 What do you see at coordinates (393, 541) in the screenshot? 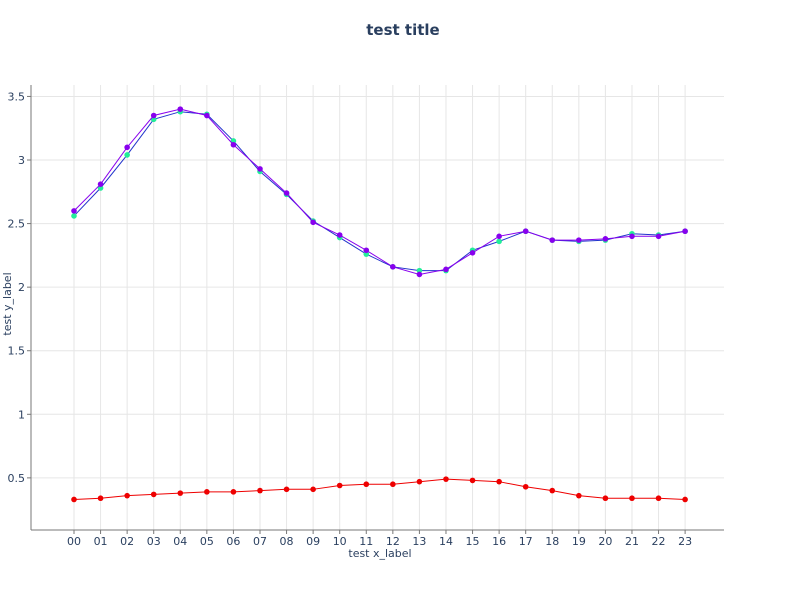
I see `x-tick-label: 12` at bounding box center [393, 541].